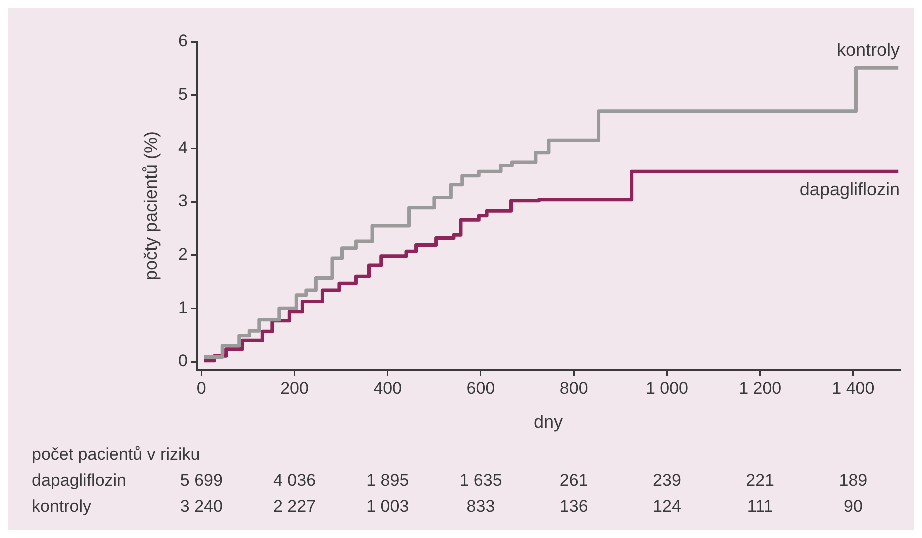  Describe the element at coordinates (574, 506) in the screenshot. I see `text: 136` at that location.